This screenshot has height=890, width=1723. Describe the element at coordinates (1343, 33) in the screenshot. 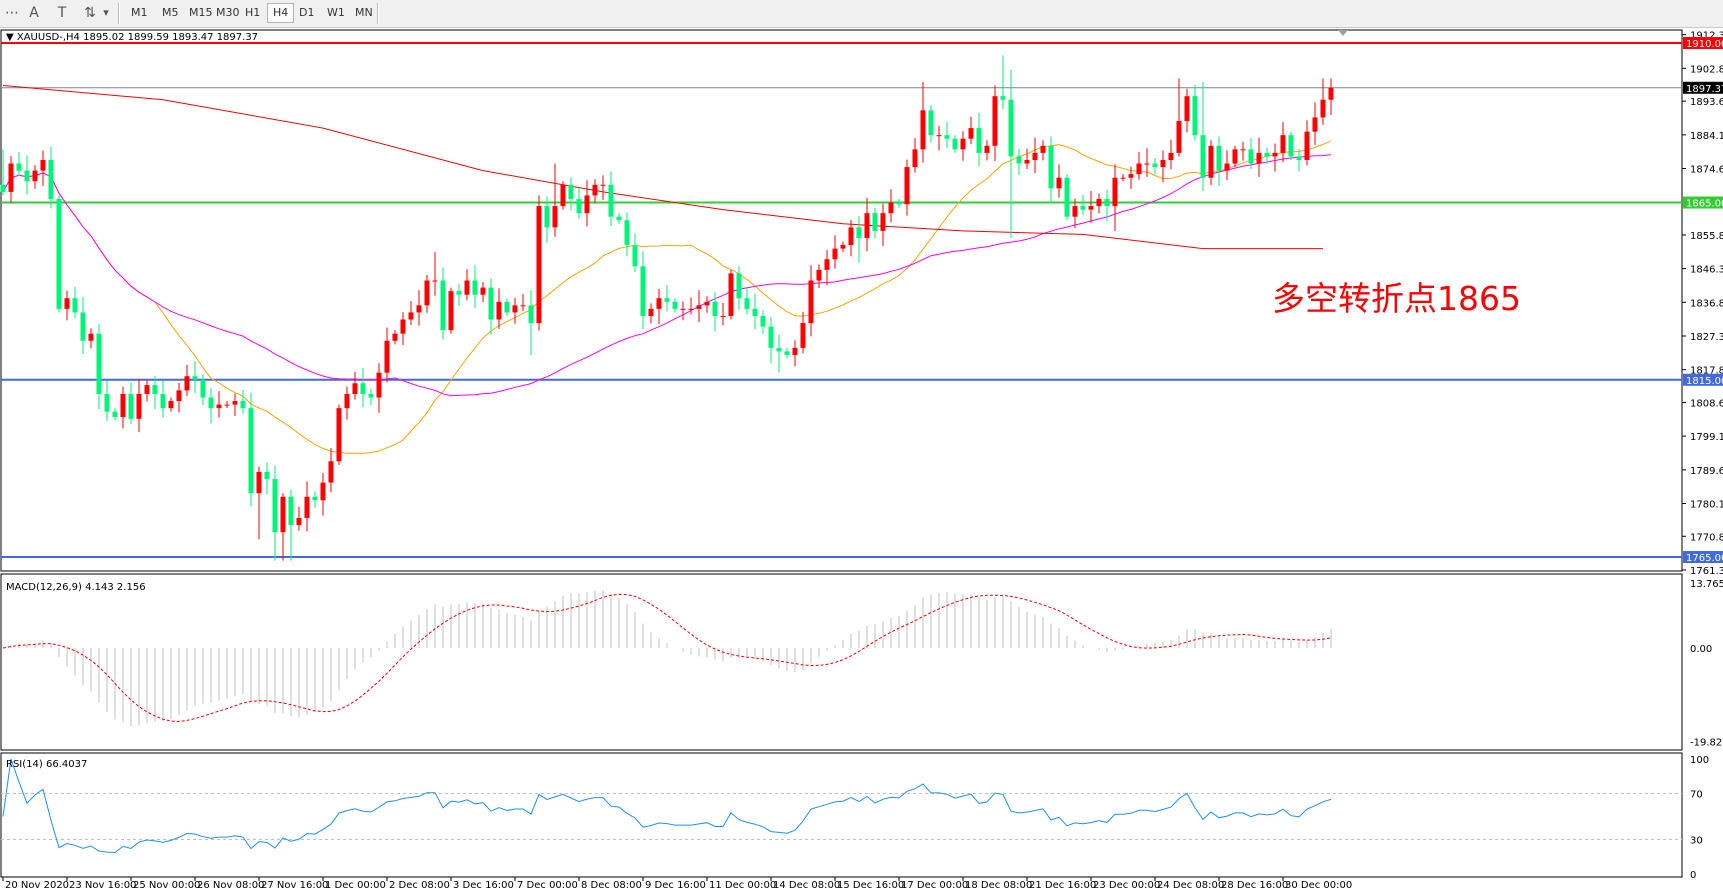

I see `chart-shift-marker-icon` at that location.